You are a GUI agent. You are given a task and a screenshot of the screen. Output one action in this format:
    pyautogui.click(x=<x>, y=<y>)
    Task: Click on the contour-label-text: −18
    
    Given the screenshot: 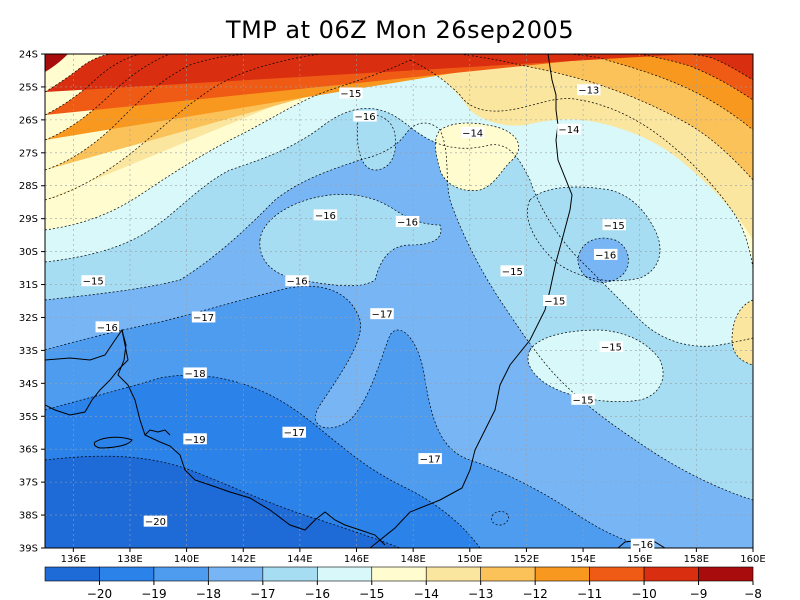 What is the action you would take?
    pyautogui.click(x=195, y=374)
    